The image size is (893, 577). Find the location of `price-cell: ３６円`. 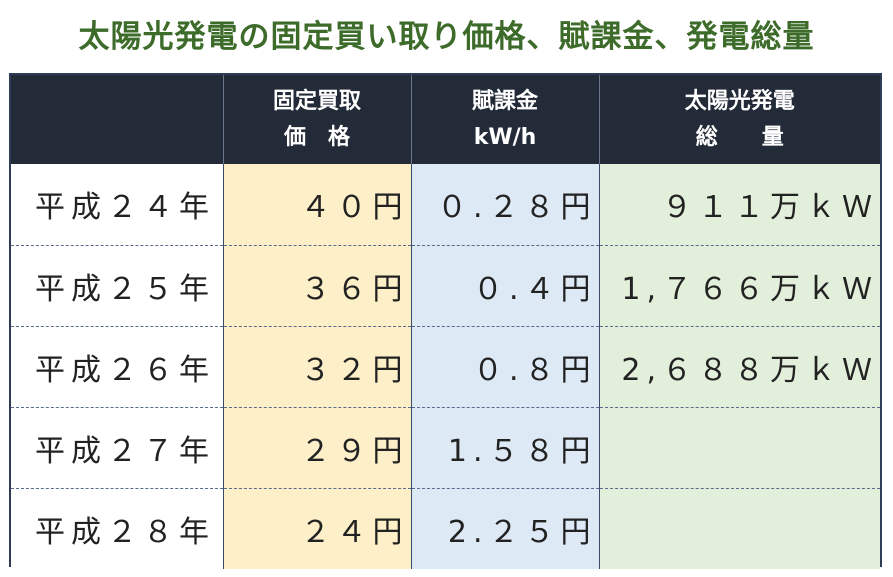

price-cell: ３６円 is located at coordinates (317, 286).